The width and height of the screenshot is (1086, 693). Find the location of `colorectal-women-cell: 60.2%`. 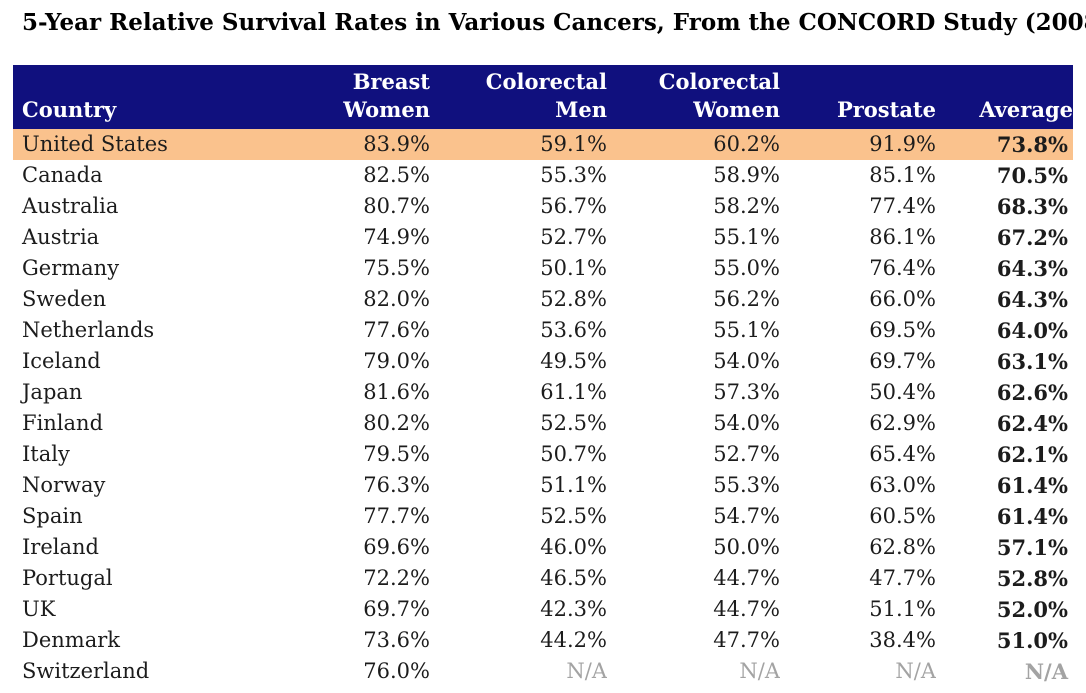

colorectal-women-cell: 60.2% is located at coordinates (693, 144).